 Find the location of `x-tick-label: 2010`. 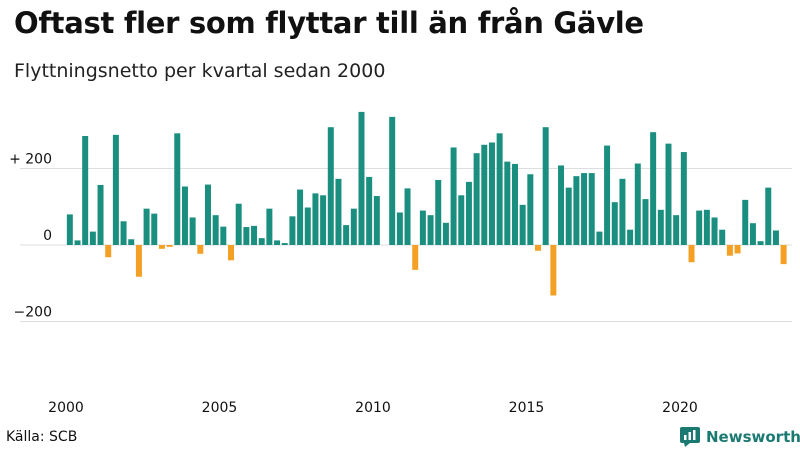

x-tick-label: 2010 is located at coordinates (373, 408).